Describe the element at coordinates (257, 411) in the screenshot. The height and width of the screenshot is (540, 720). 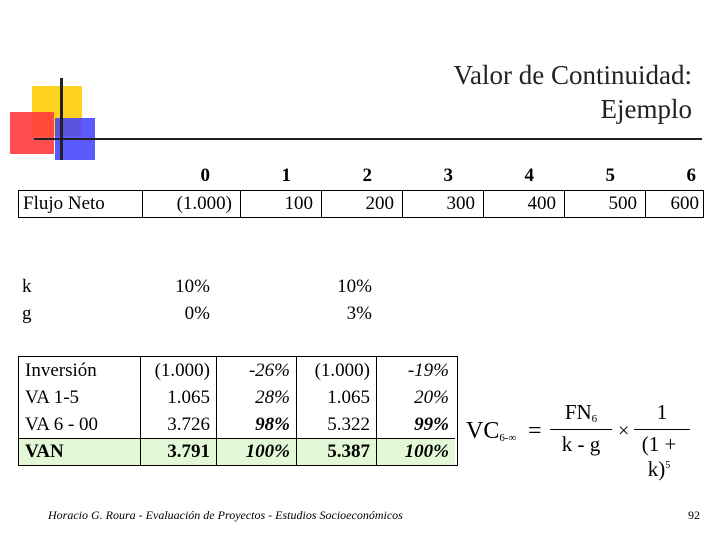
I see `scenario-a-pcts: -26% 28% 98% 100%` at that location.